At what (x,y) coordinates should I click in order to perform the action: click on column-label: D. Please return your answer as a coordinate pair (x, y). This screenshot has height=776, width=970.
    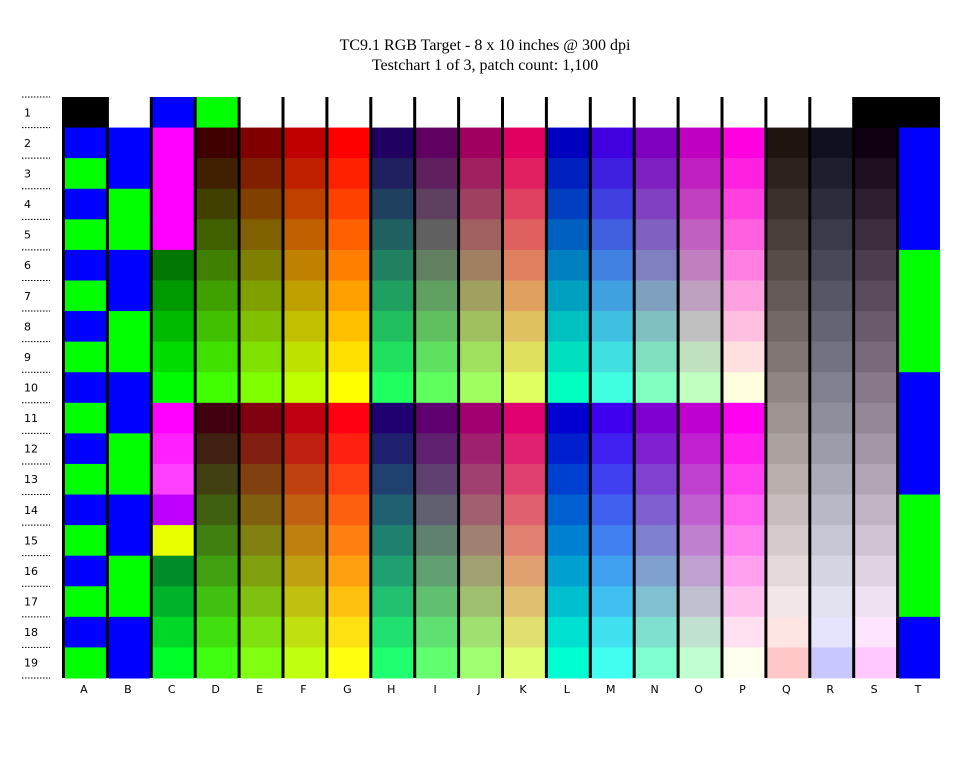
    Looking at the image, I should click on (215, 689).